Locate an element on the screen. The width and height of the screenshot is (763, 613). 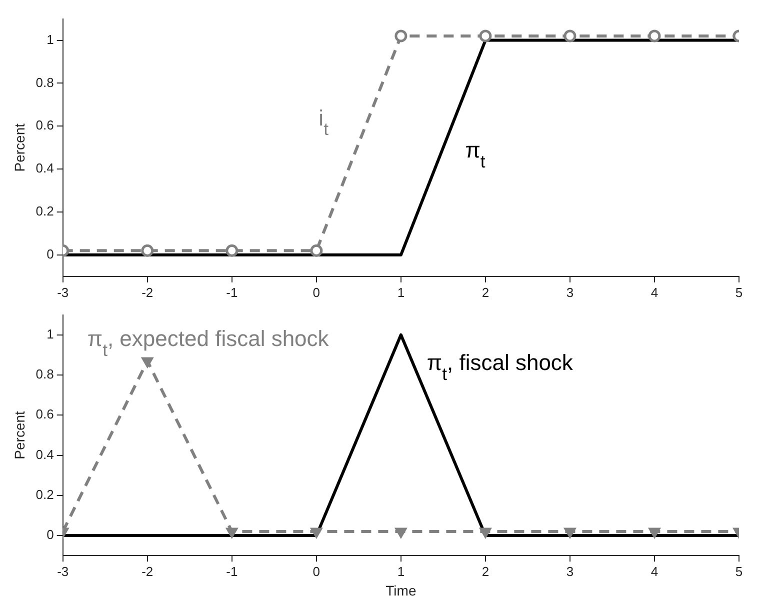
x-axis-title: Time is located at coordinates (401, 590).